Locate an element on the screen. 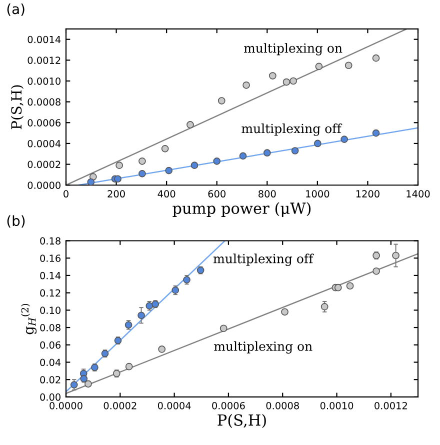 The image size is (440, 445). y-tick-label: 0.04 is located at coordinates (50, 362).